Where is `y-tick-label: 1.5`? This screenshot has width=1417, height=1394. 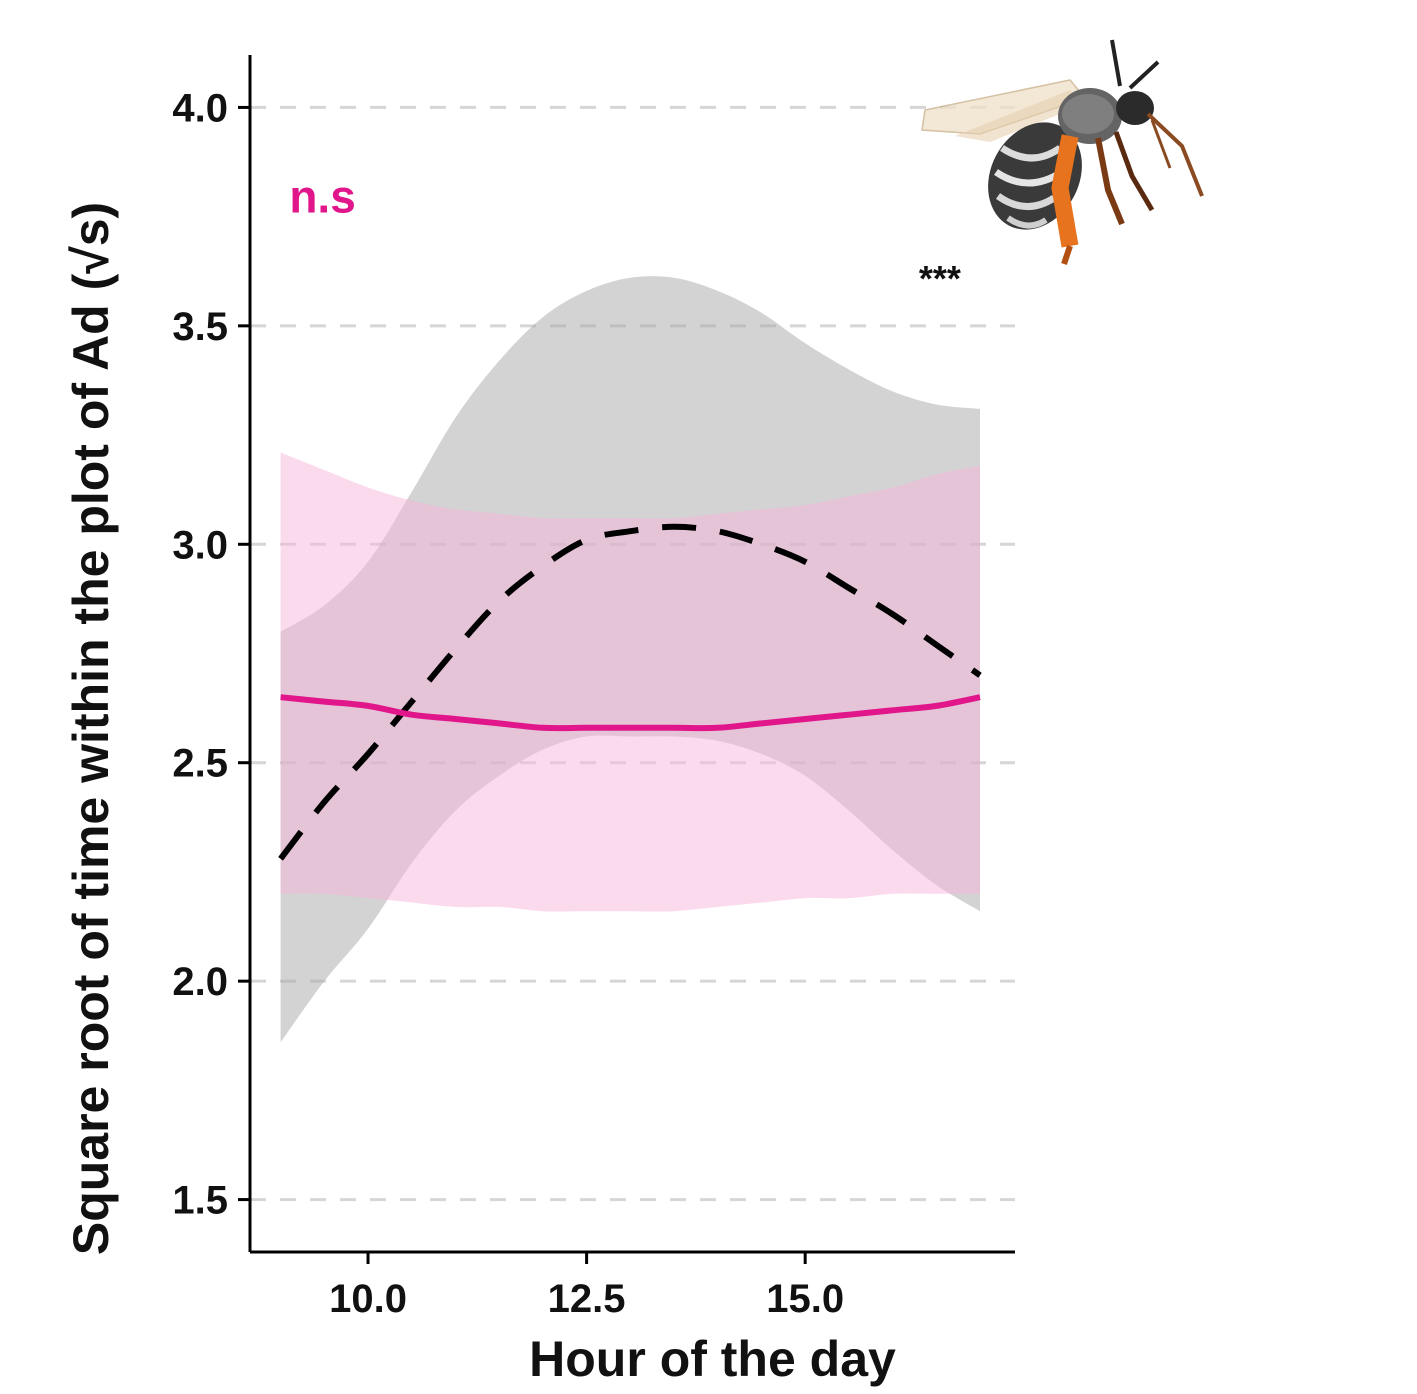
y-tick-label: 1.5 is located at coordinates (200, 1201).